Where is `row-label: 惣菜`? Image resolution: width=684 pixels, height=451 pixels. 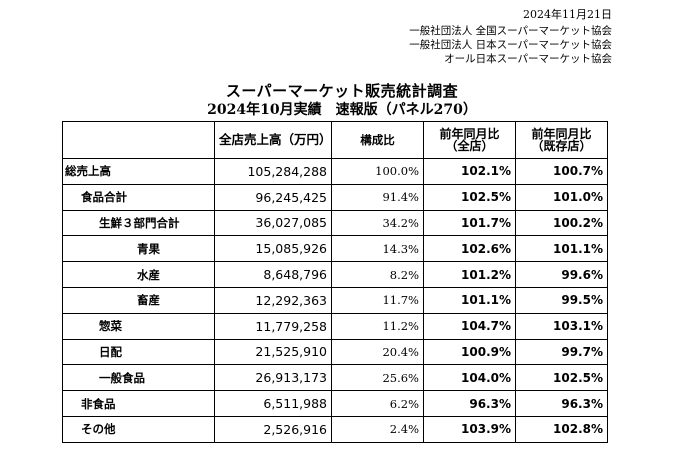
row-label: 惣菜 is located at coordinates (138, 326).